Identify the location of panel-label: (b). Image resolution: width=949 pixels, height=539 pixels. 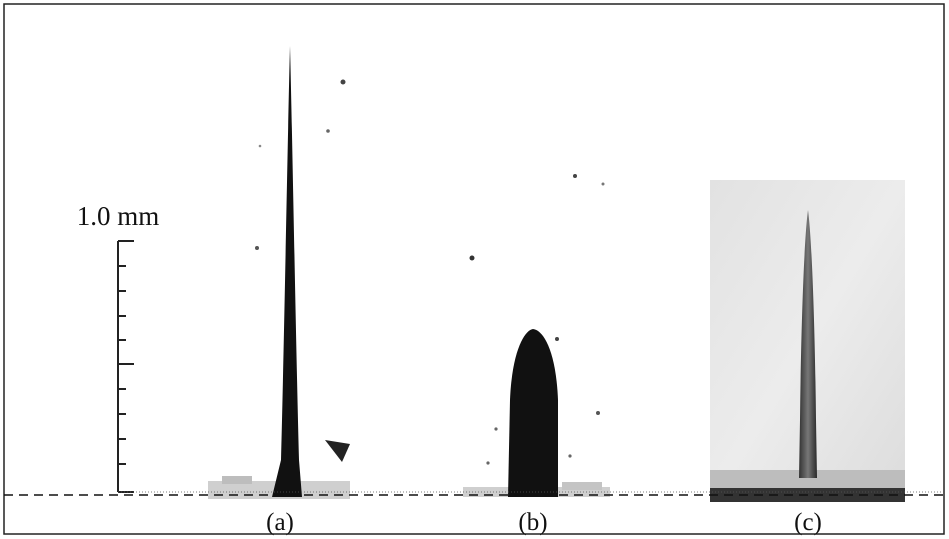
(532, 522).